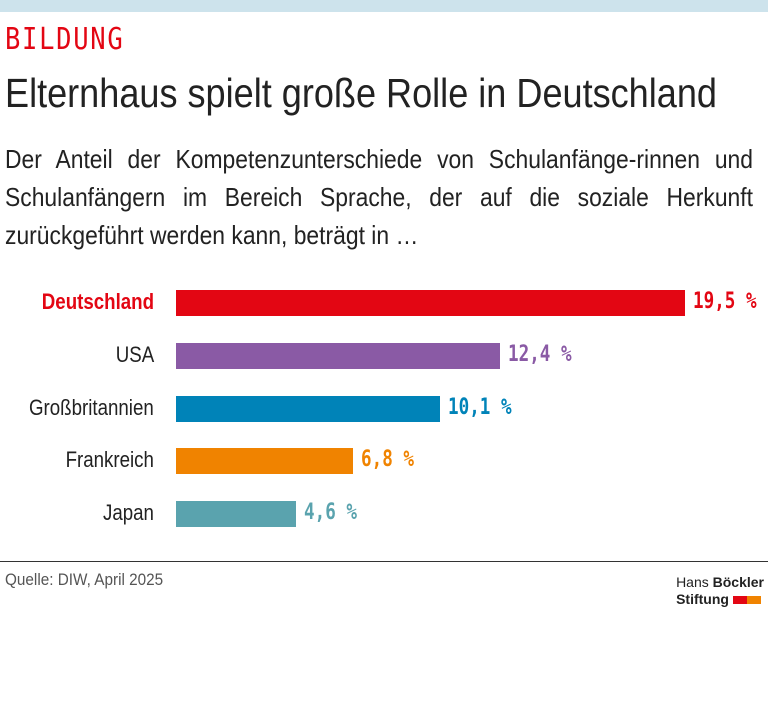 This screenshot has width=768, height=706. Describe the element at coordinates (265, 461) in the screenshot. I see `bar-frankreich` at that location.